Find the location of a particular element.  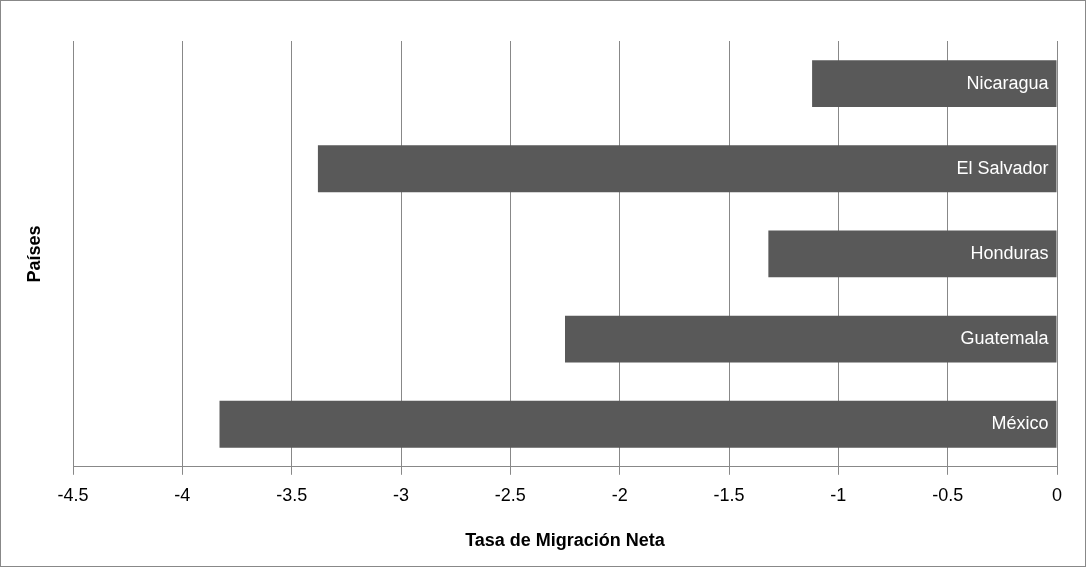

x-tick-label: -4.5 is located at coordinates (73, 494).